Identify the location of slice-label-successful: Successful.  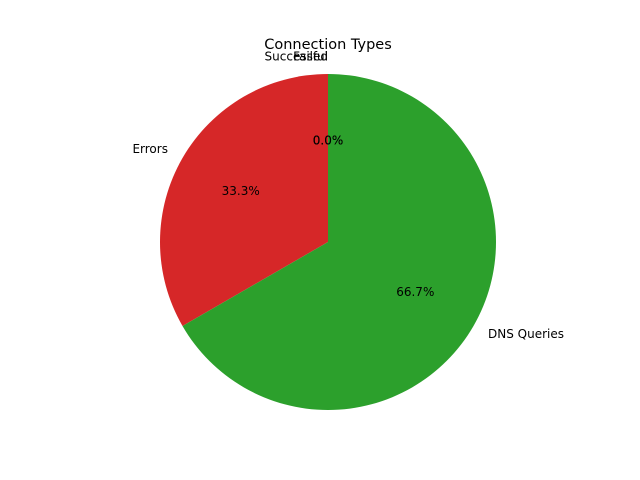
(296, 57).